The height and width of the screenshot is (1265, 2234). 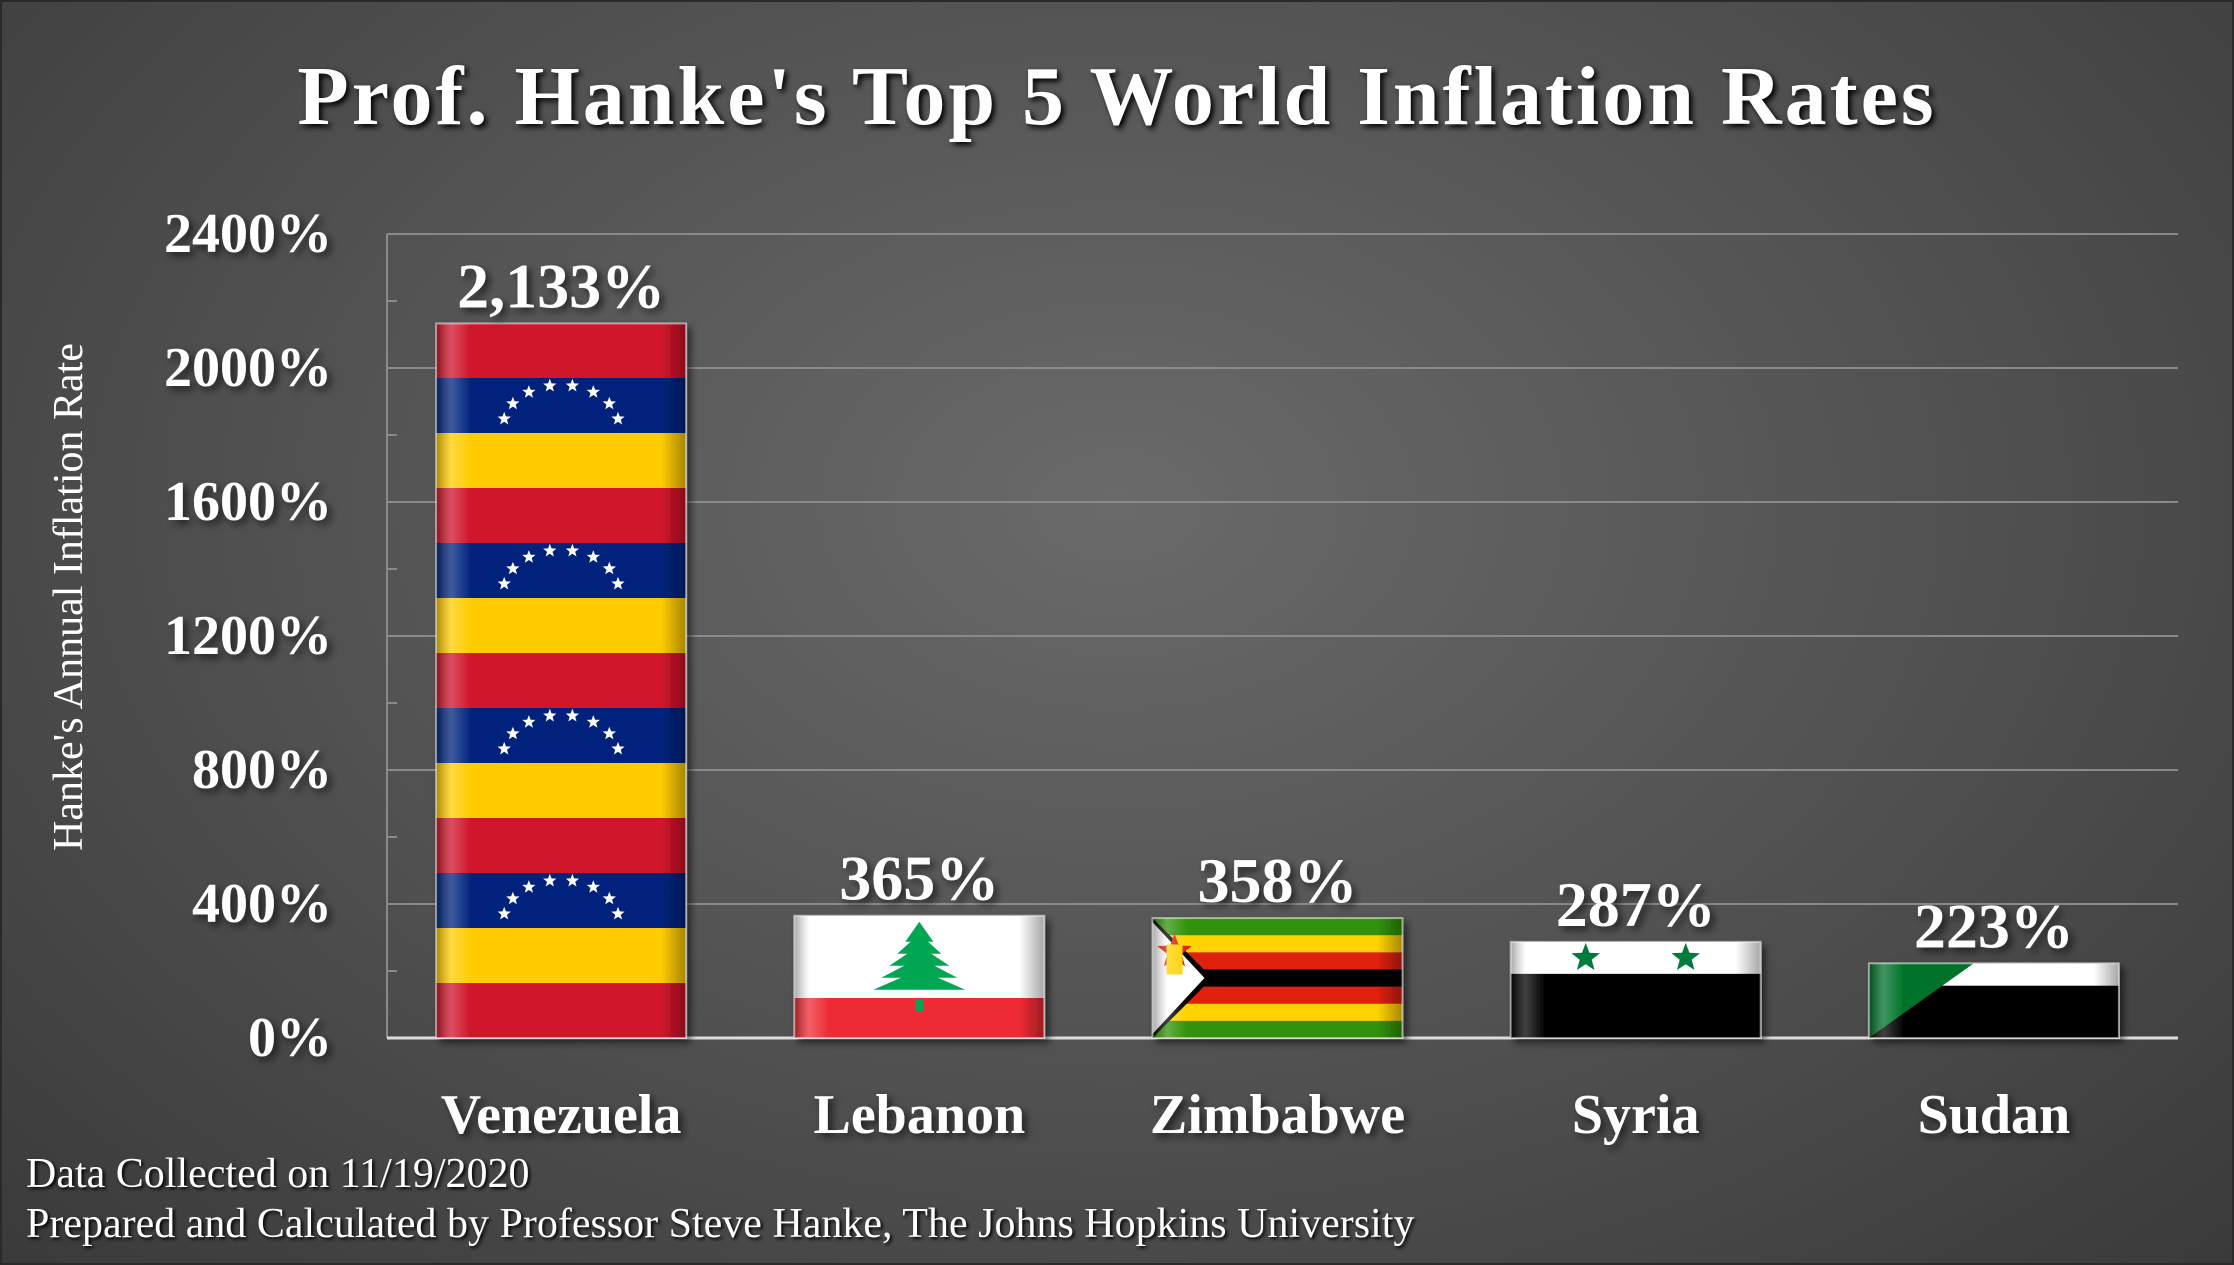 What do you see at coordinates (1994, 1115) in the screenshot?
I see `x-tick-label: Sudan` at bounding box center [1994, 1115].